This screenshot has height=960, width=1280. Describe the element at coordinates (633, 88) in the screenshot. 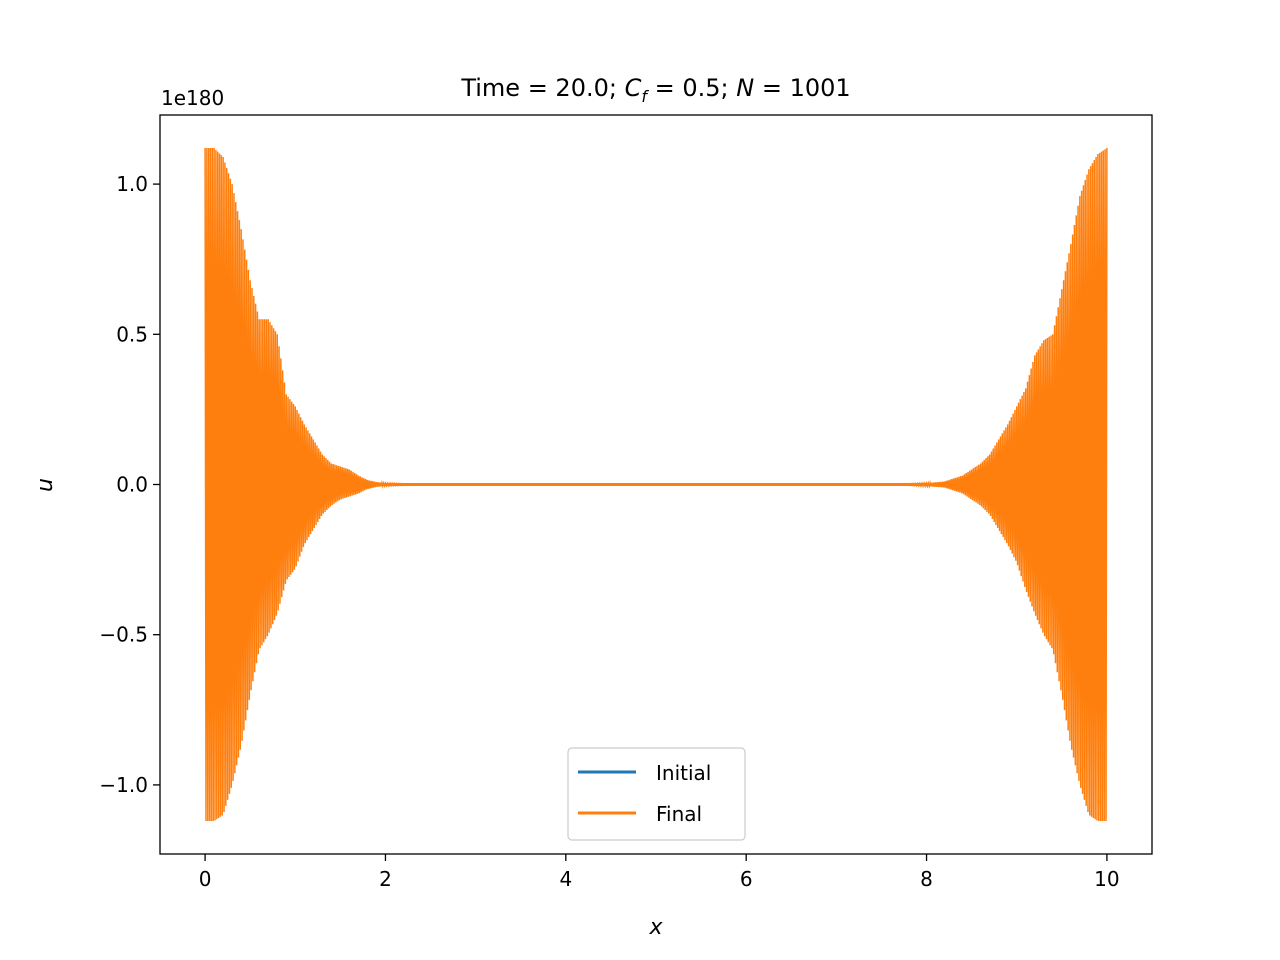

I see `title-cf-symbol: C` at that location.